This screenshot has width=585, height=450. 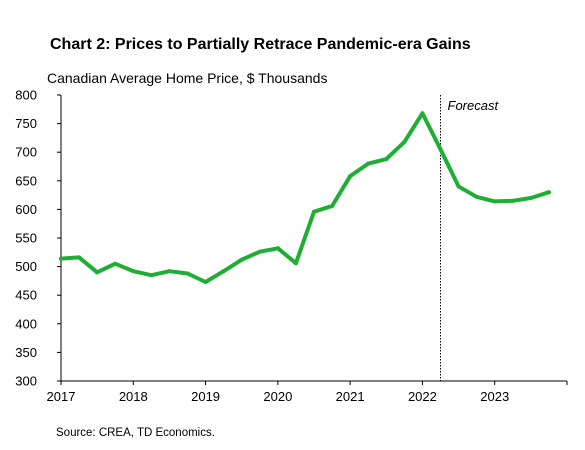 I want to click on y-tick-label: 550, so click(x=26, y=238).